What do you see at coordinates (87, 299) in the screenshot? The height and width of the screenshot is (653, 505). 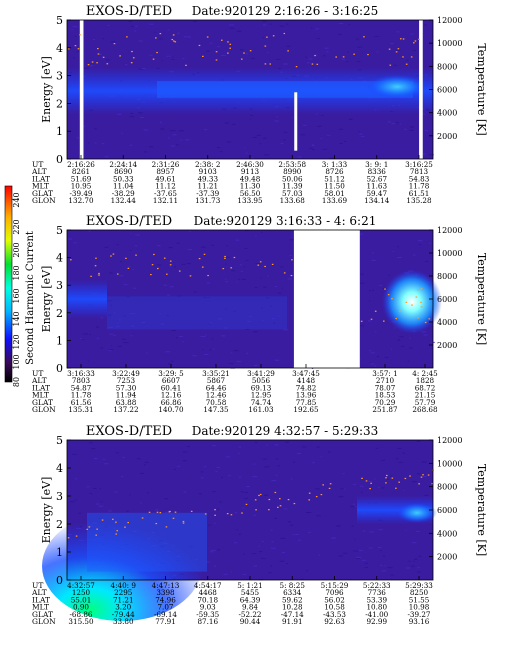 I see `emission-band` at bounding box center [87, 299].